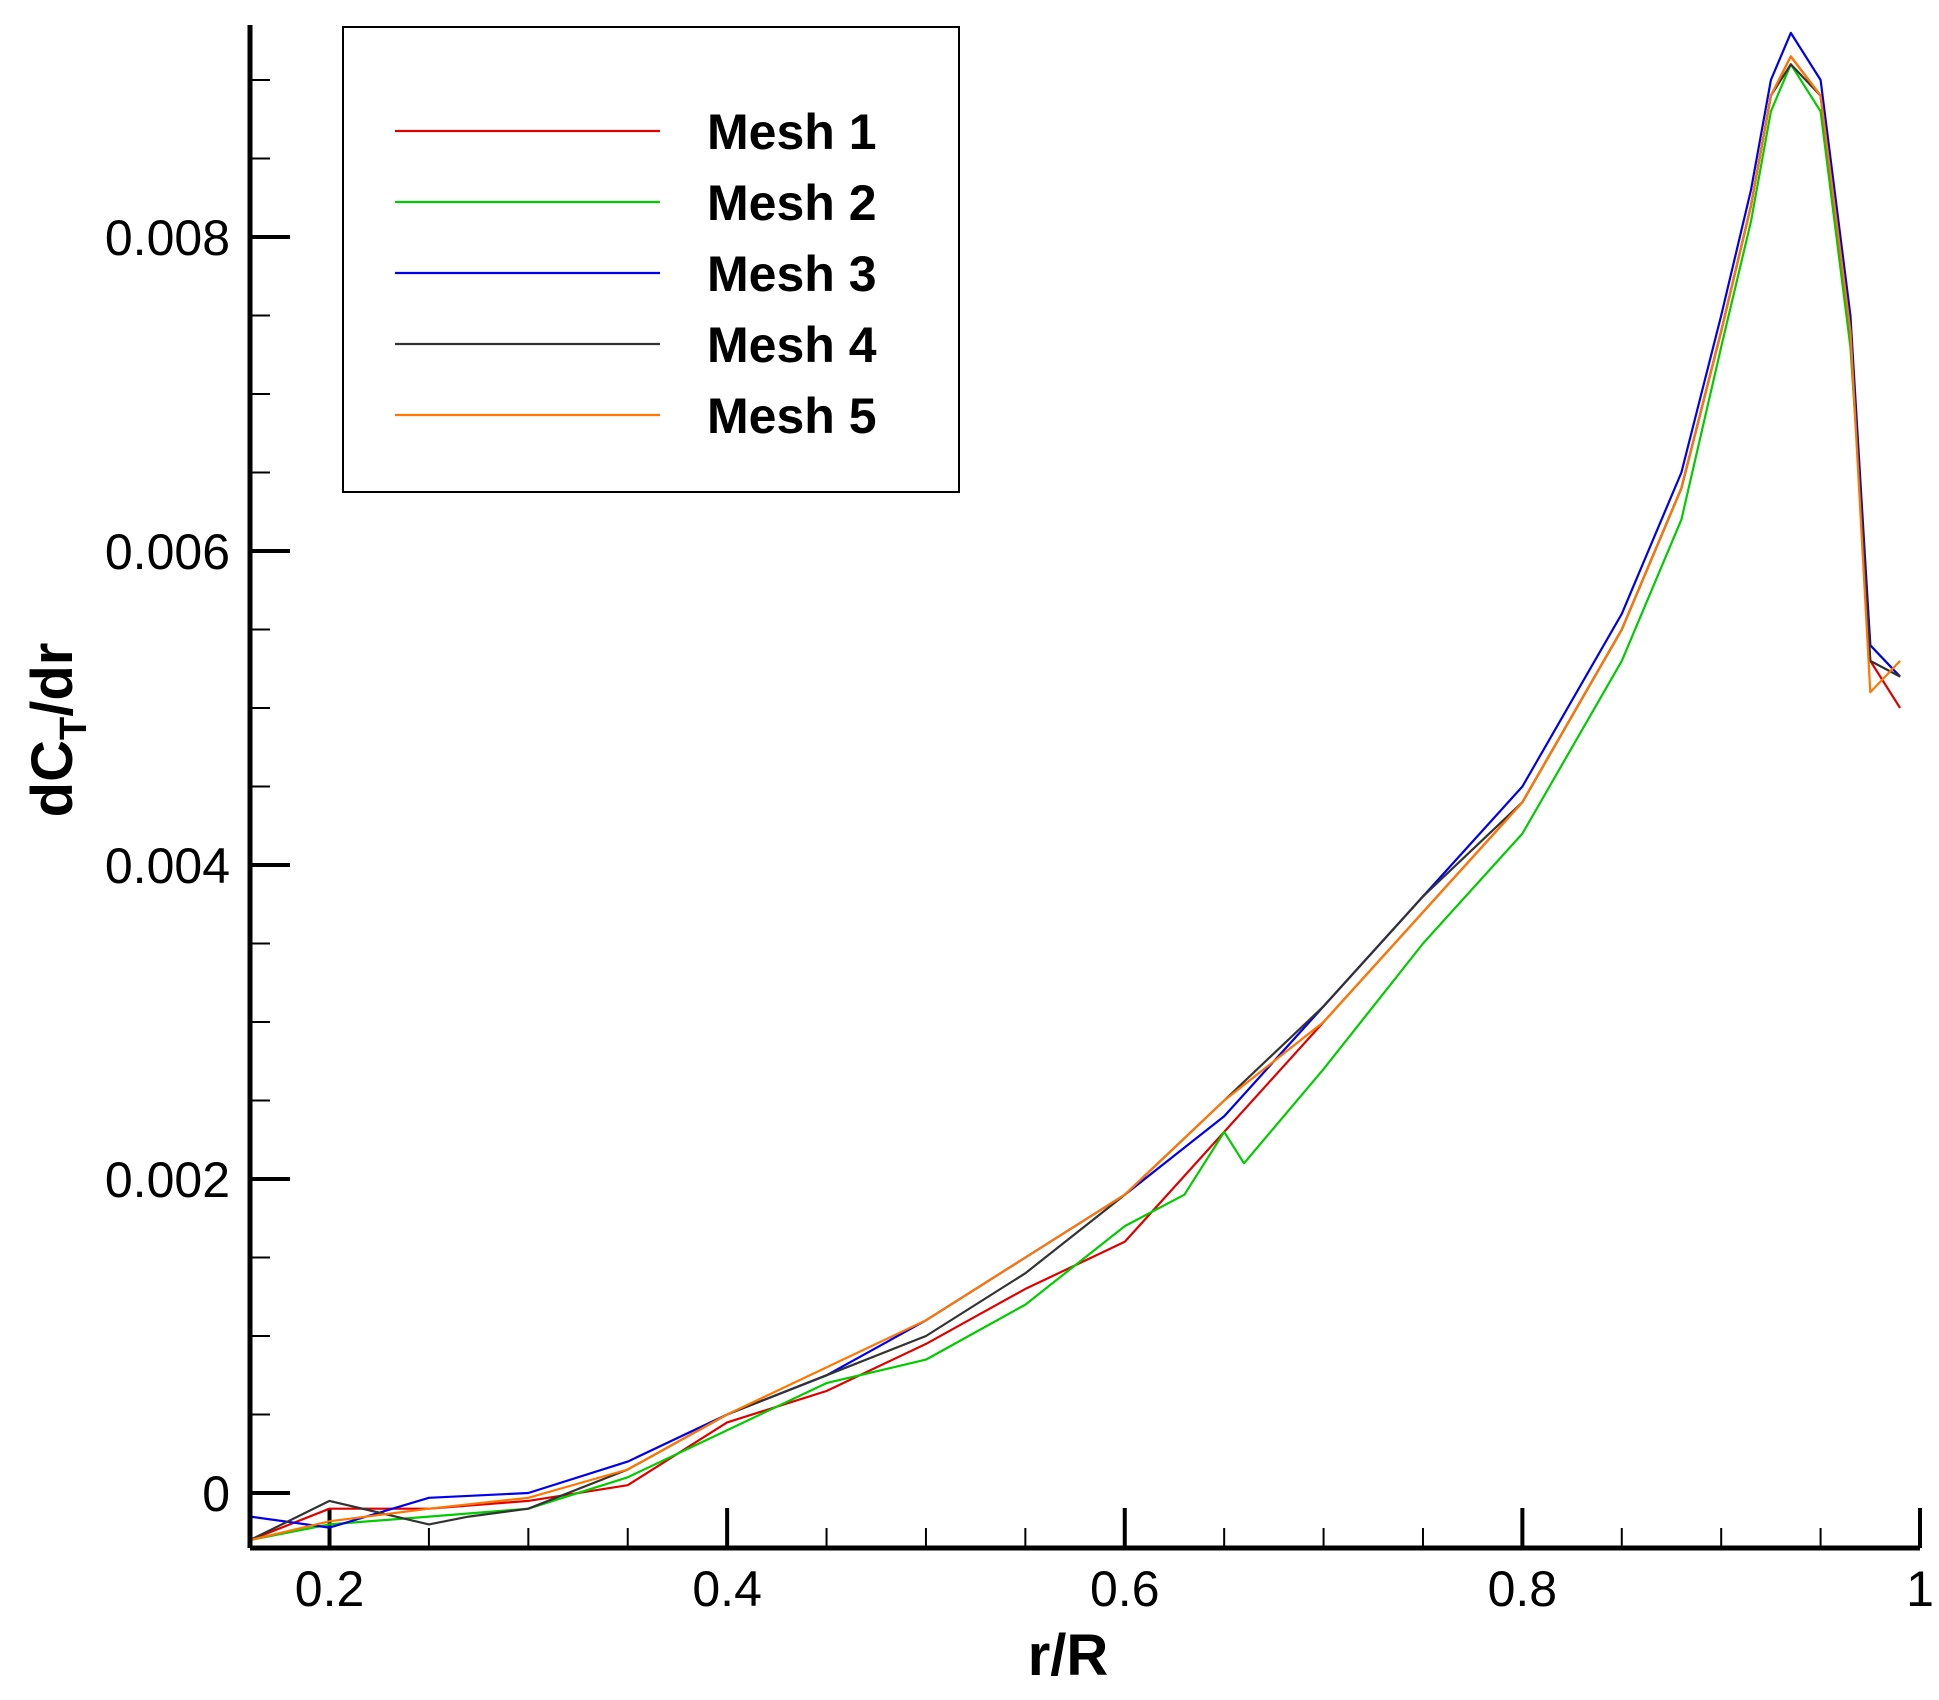  I want to click on legend-label-mesh-5: Mesh 5, so click(792, 416).